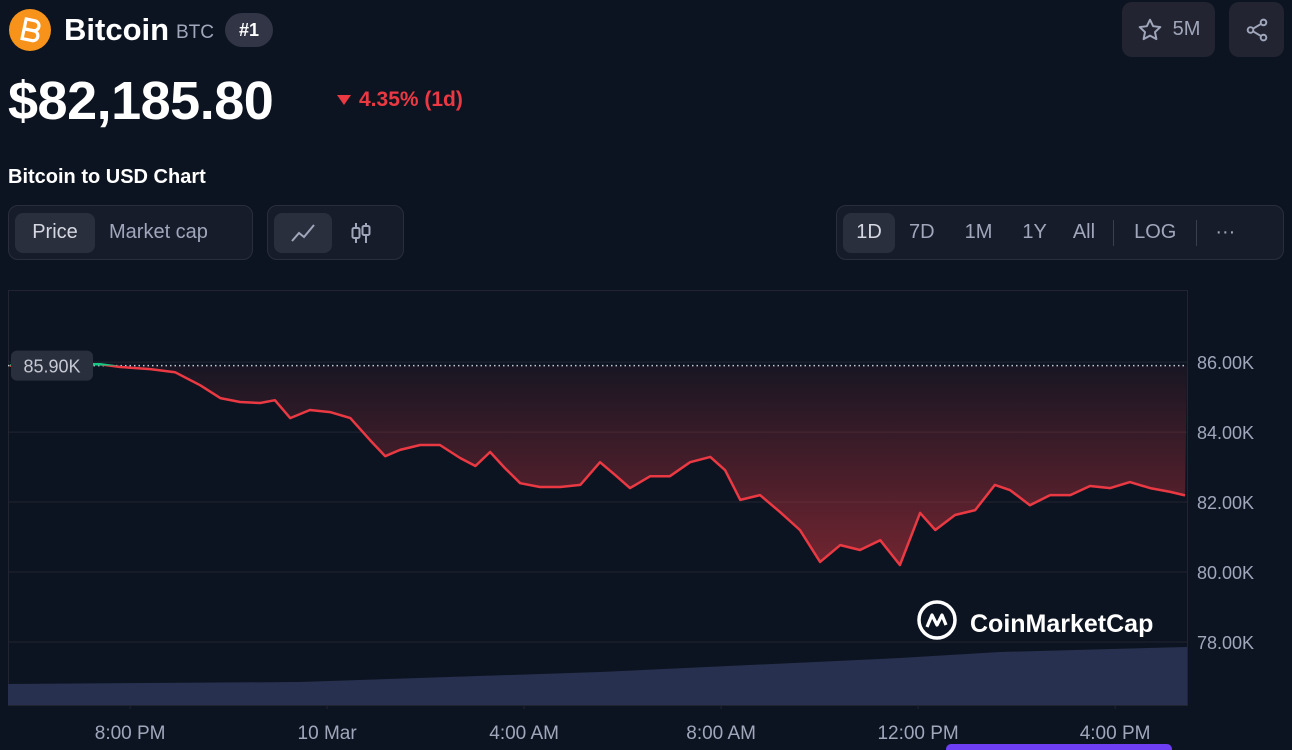 The width and height of the screenshot is (1292, 750). I want to click on tab: Price, so click(55, 232).